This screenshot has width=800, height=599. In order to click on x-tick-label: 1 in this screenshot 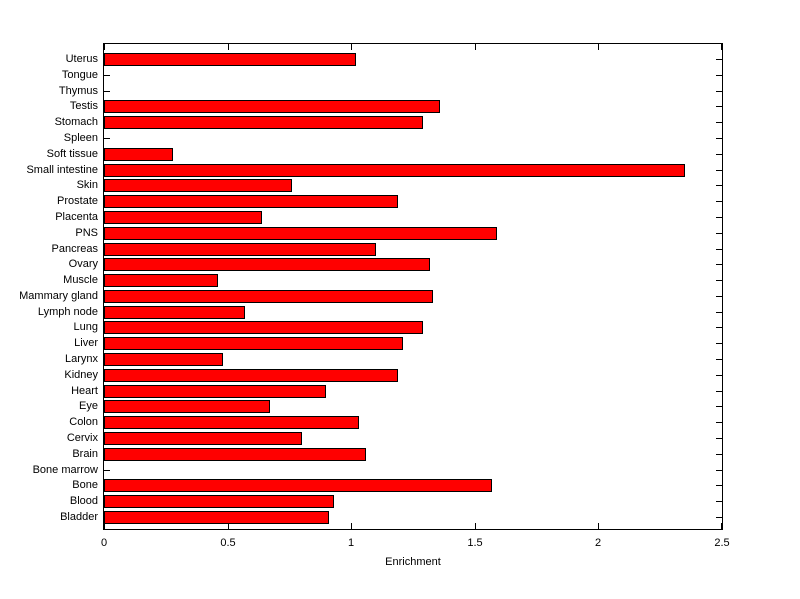, I will do `click(351, 543)`.